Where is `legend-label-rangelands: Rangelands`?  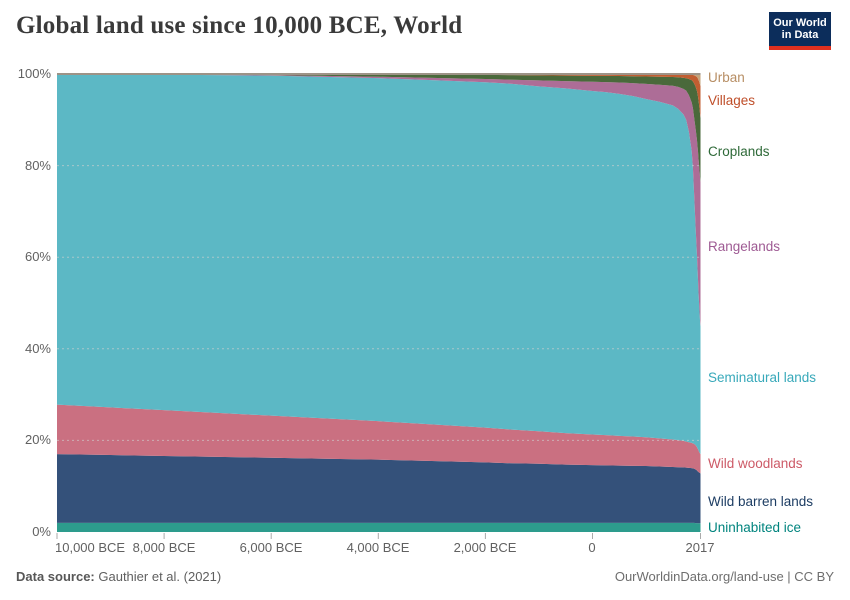
legend-label-rangelands: Rangelands is located at coordinates (744, 246).